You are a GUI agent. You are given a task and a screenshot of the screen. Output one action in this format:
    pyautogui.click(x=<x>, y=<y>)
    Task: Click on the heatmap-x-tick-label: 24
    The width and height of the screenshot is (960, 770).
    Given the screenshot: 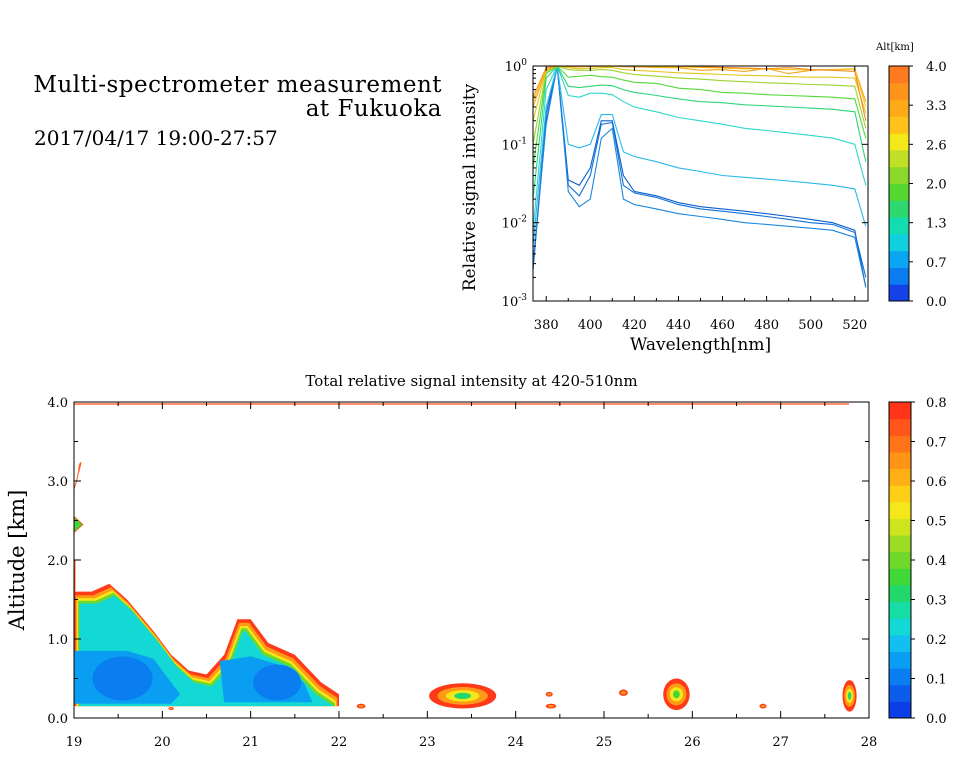 What is the action you would take?
    pyautogui.click(x=515, y=742)
    